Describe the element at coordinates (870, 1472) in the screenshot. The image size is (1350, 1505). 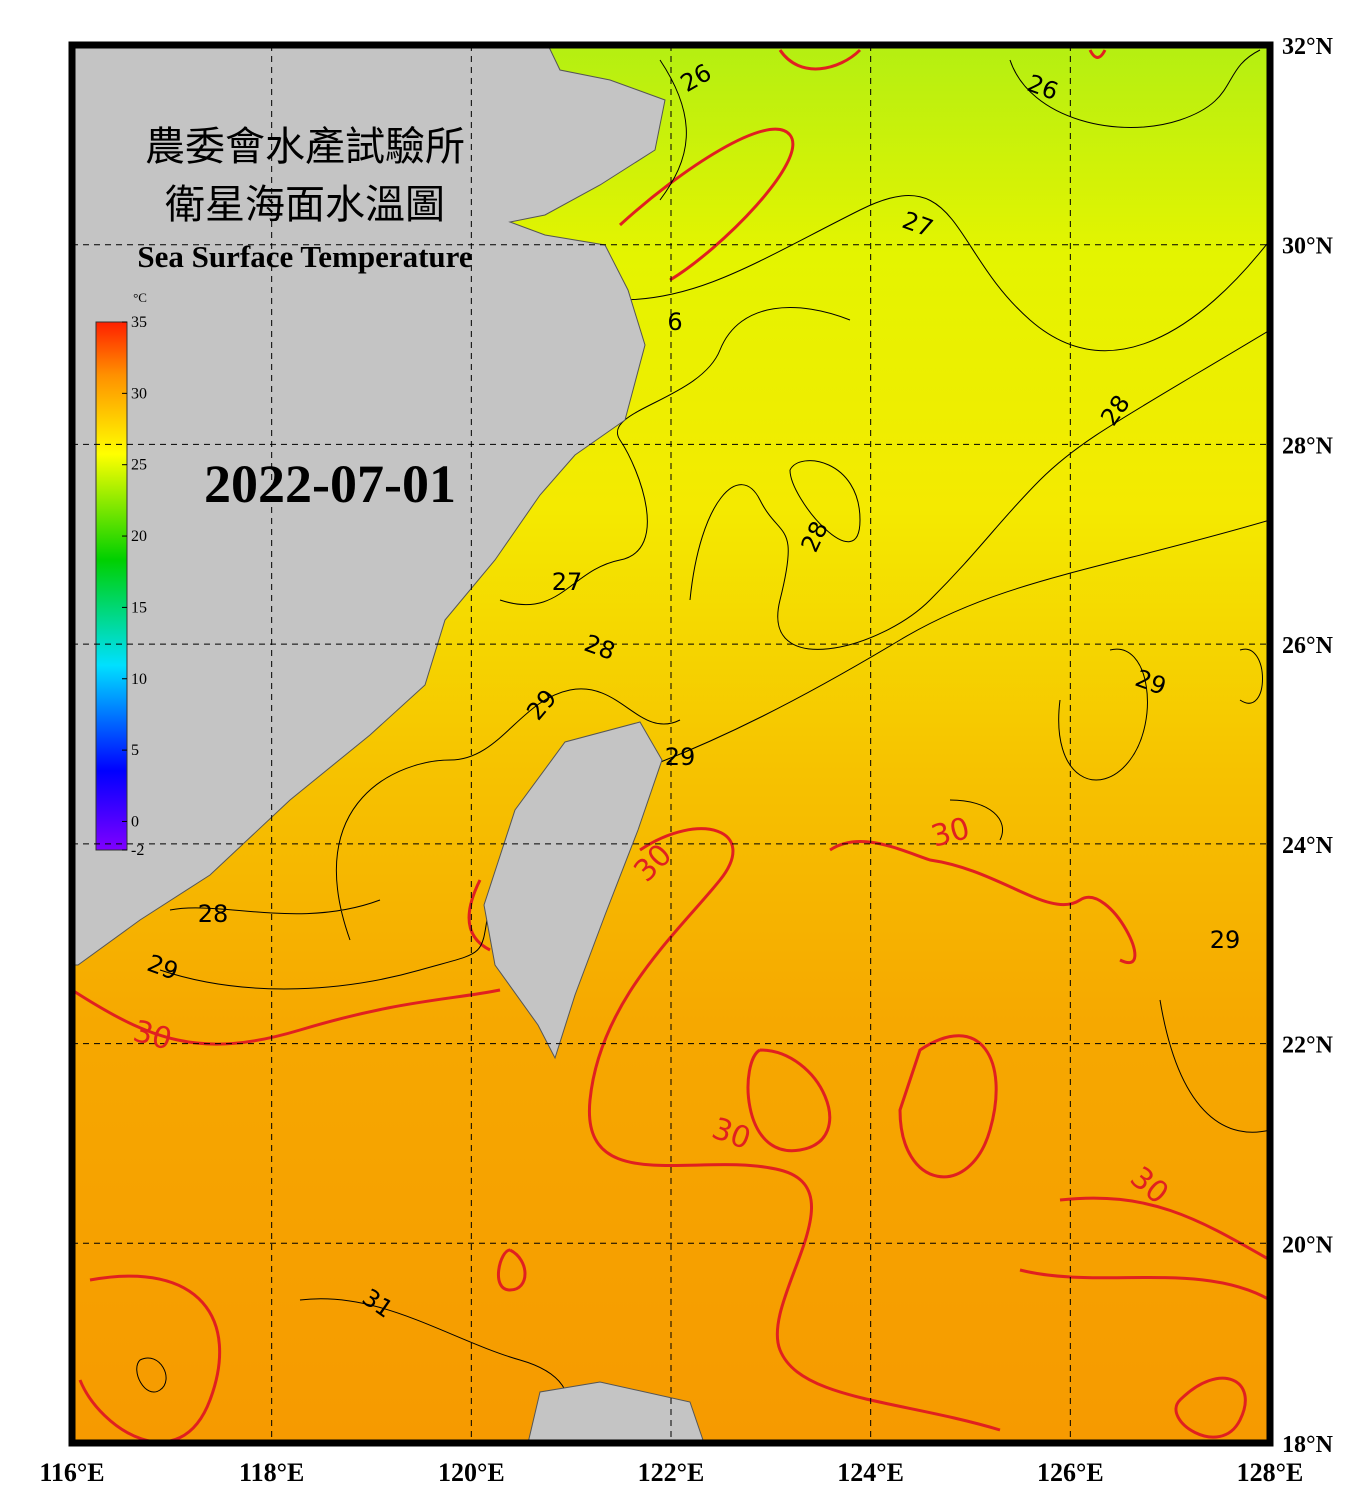
I see `lon-label: 124°E` at that location.